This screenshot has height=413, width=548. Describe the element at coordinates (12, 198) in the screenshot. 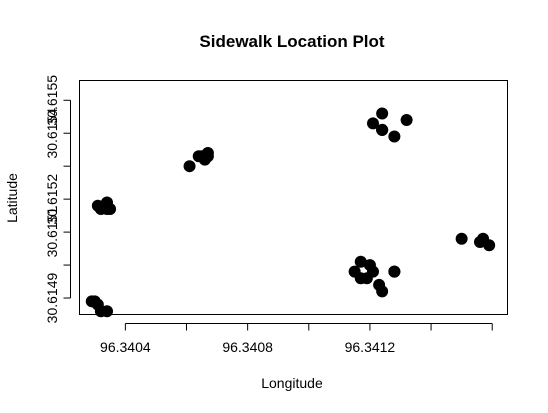

I see `y-axis-title: Latitude` at that location.